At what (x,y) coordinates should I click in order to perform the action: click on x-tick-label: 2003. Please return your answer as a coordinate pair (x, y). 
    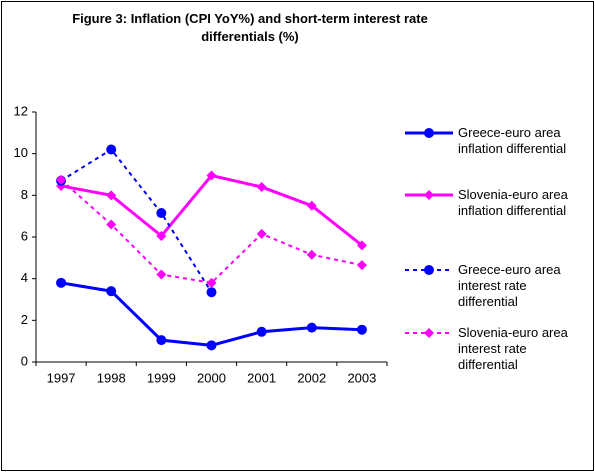
    Looking at the image, I should click on (361, 377).